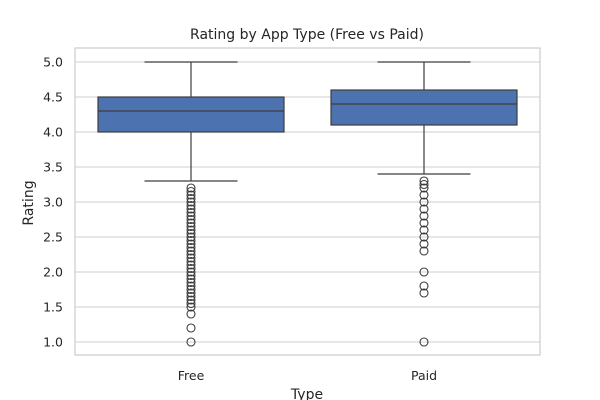 This screenshot has height=400, width=600. Describe the element at coordinates (53, 237) in the screenshot. I see `y-tick-label: 2.5` at that location.